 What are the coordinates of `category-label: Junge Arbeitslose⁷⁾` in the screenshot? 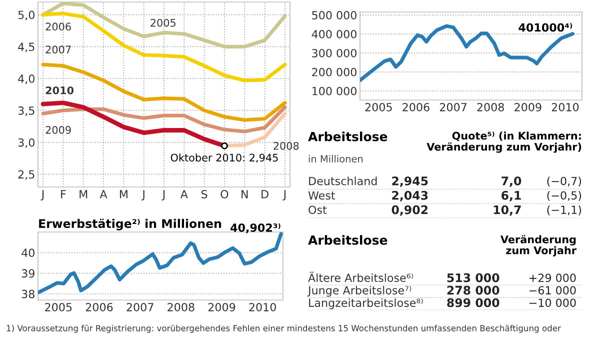 It's located at (359, 291).